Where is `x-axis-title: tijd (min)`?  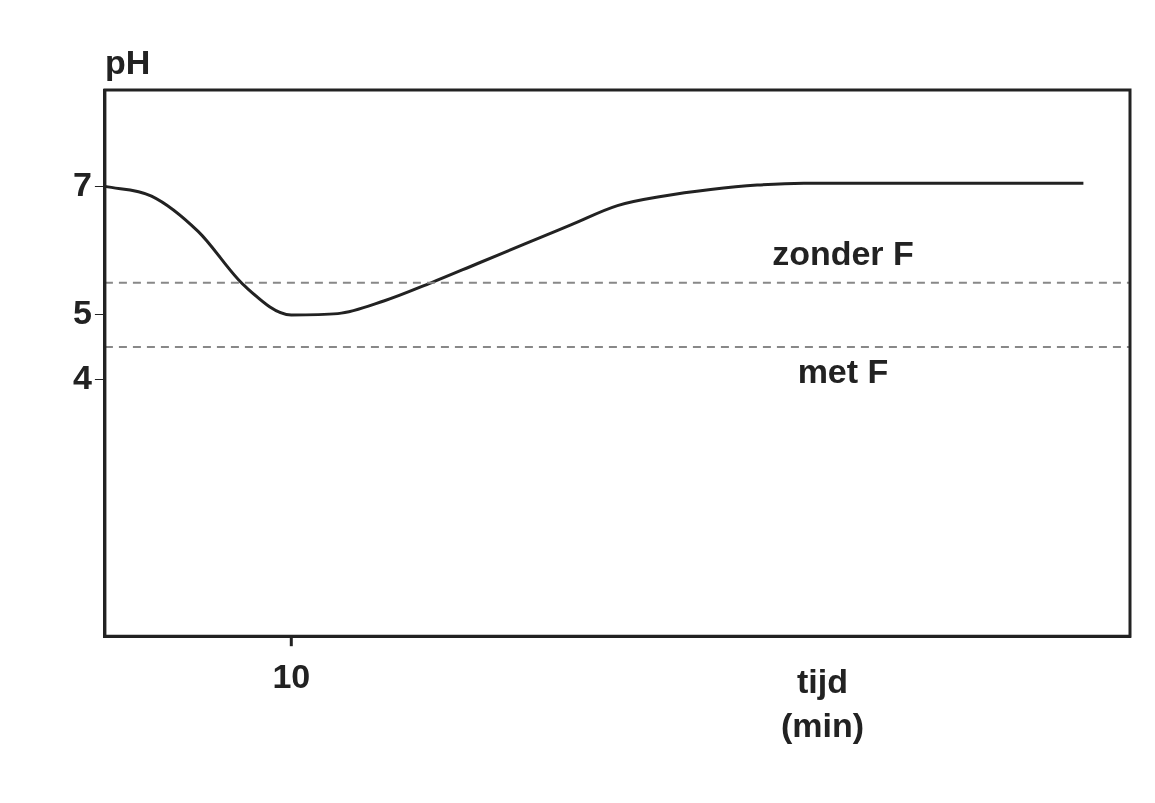 x-axis-title: tijd (min) is located at coordinates (822, 702).